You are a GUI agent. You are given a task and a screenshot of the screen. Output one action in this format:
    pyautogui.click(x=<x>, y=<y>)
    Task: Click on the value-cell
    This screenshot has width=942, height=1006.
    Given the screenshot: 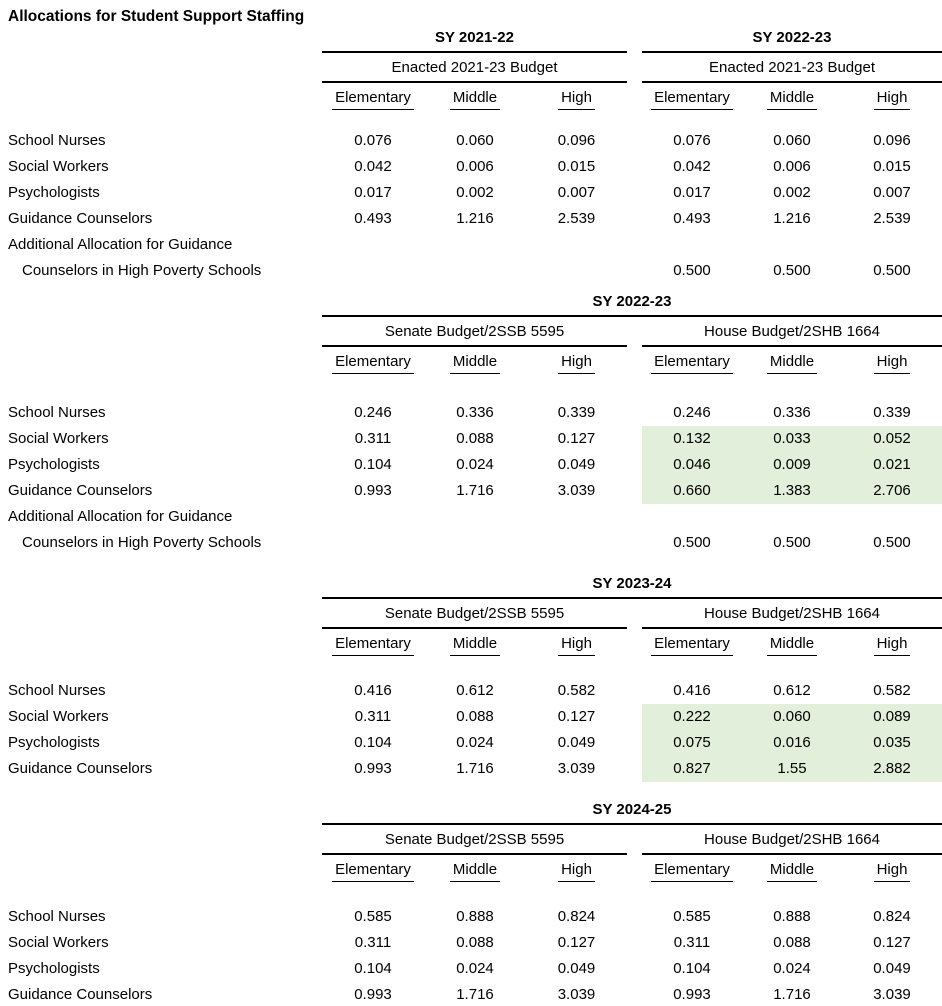 What is the action you would take?
    pyautogui.click(x=373, y=543)
    